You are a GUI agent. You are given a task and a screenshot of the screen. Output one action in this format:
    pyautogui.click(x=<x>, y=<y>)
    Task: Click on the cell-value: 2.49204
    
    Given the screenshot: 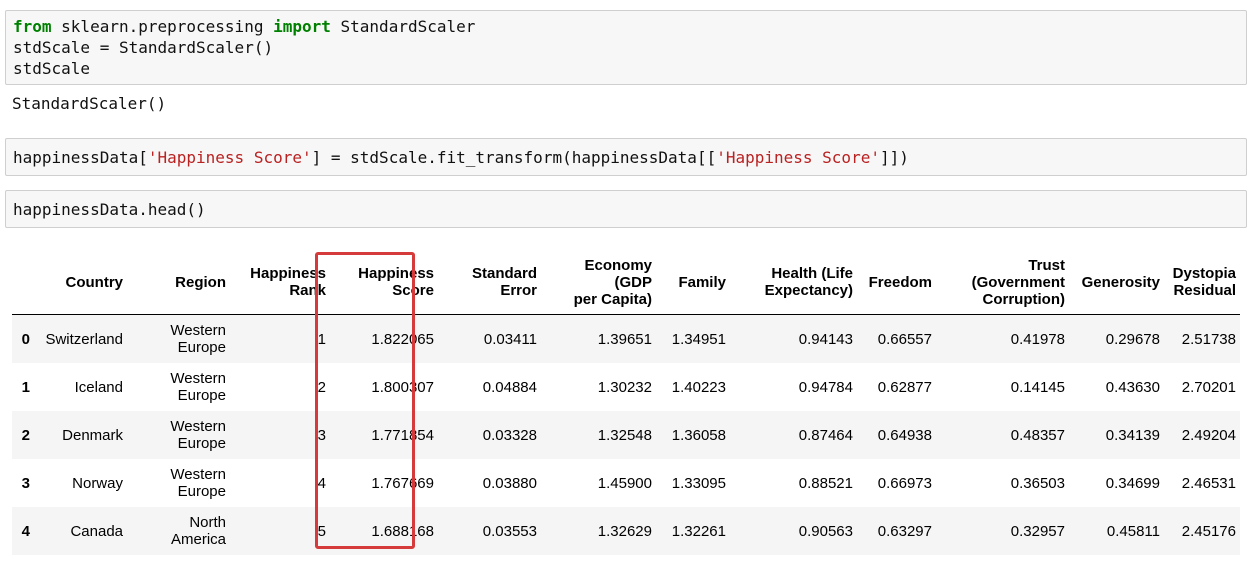 What is the action you would take?
    pyautogui.click(x=1208, y=435)
    